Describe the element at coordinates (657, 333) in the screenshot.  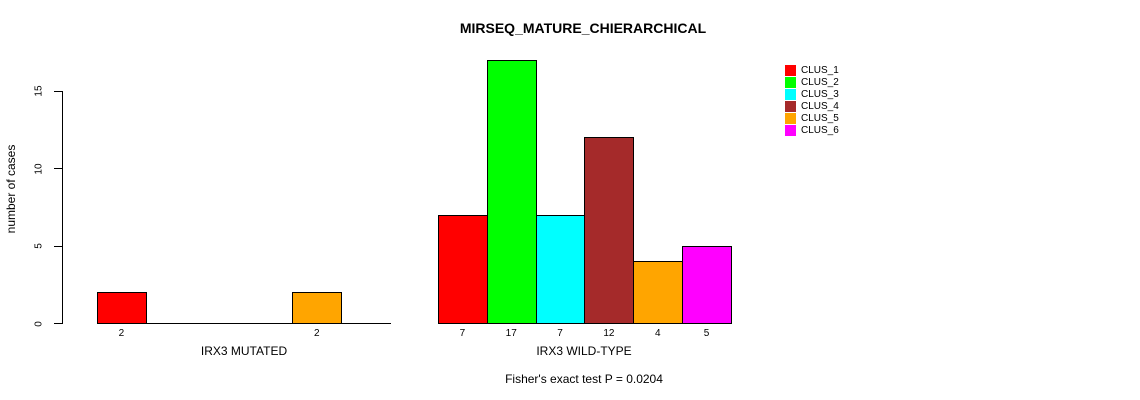
I see `bar-value-label: 4` at that location.